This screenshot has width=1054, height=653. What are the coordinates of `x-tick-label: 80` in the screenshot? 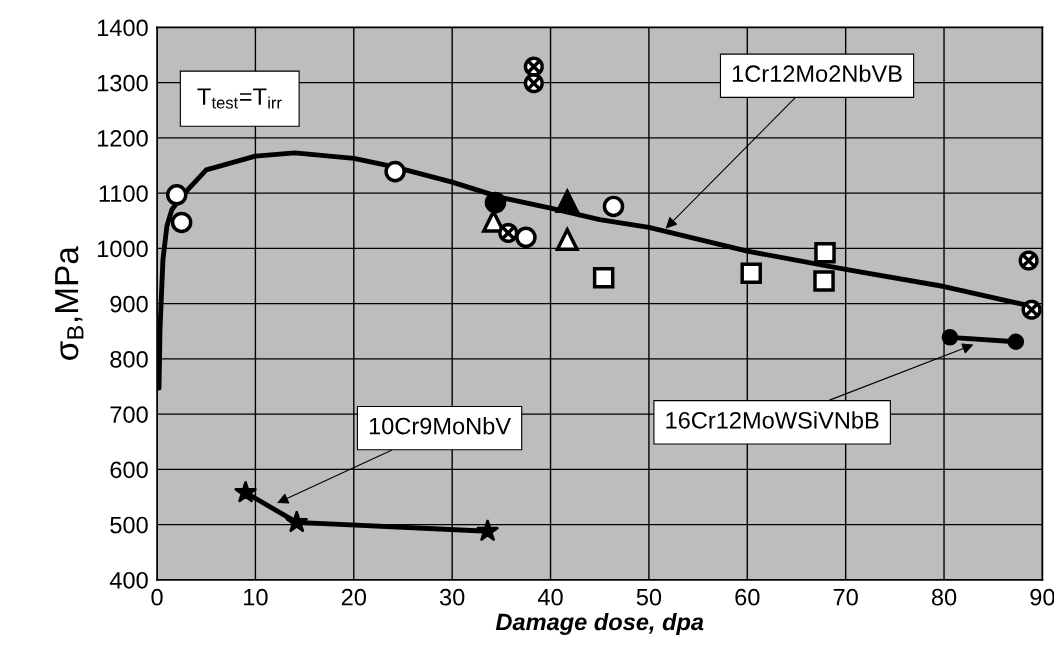 It's located at (944, 597).